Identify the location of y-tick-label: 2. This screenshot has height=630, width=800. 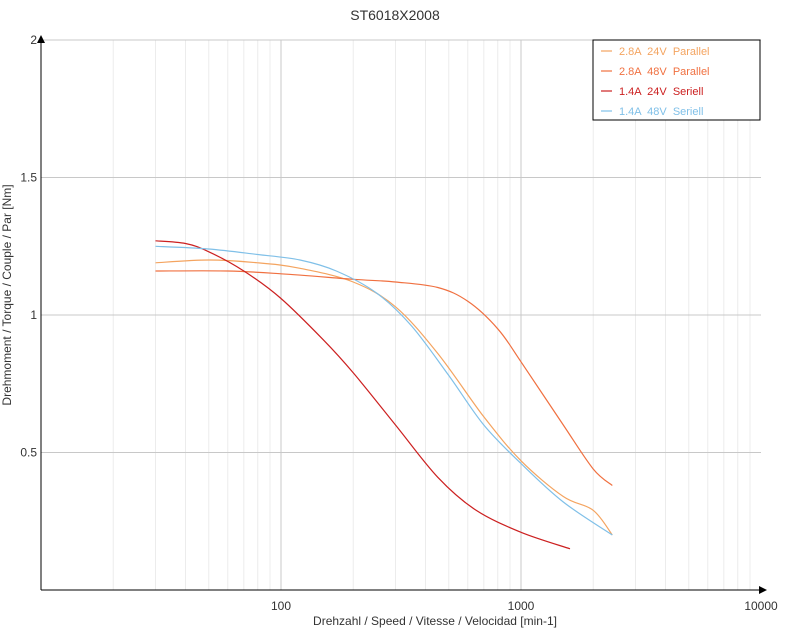
(33, 40).